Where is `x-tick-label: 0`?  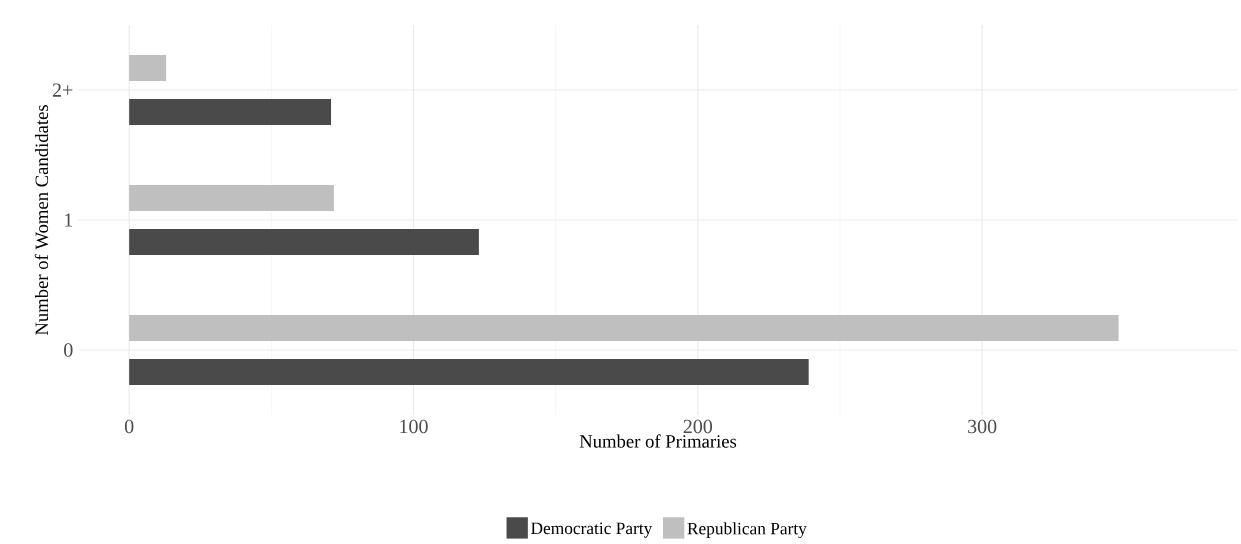 x-tick-label: 0 is located at coordinates (129, 426).